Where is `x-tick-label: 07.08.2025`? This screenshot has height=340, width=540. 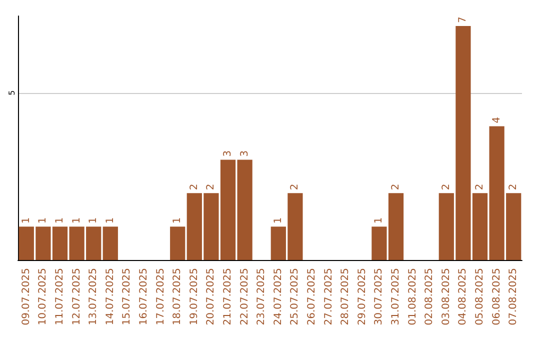 x-tick-label: 07.08.2025 is located at coordinates (514, 297).